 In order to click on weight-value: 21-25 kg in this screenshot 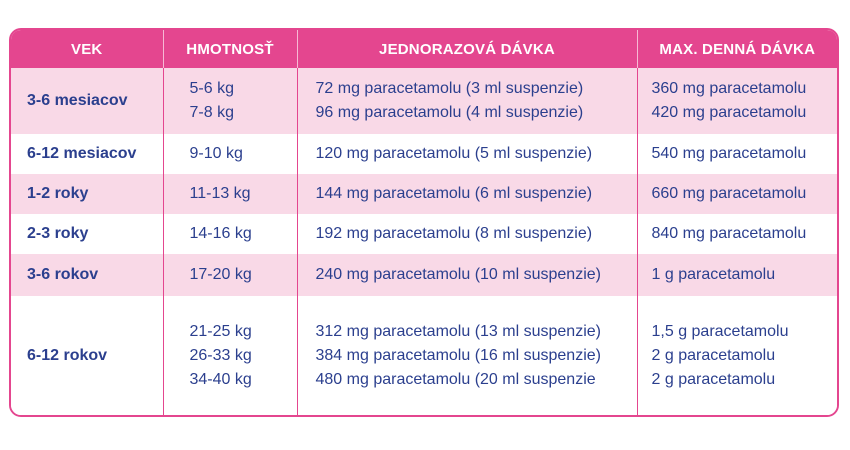, I will do `click(220, 331)`.